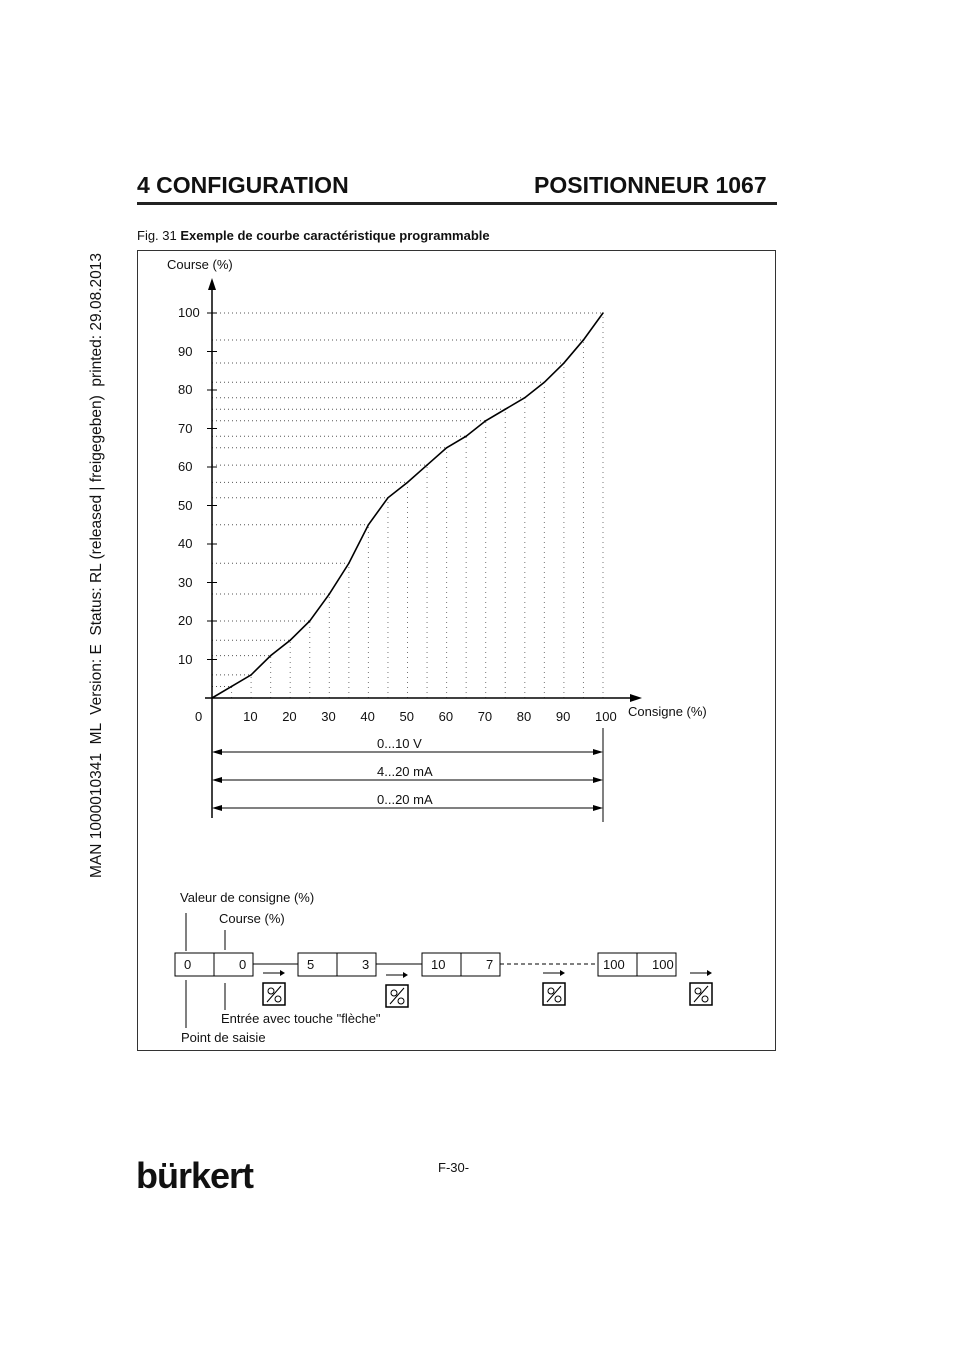 This screenshot has height=1354, width=954. Describe the element at coordinates (185, 543) in the screenshot. I see `y-tick-label: 40` at that location.